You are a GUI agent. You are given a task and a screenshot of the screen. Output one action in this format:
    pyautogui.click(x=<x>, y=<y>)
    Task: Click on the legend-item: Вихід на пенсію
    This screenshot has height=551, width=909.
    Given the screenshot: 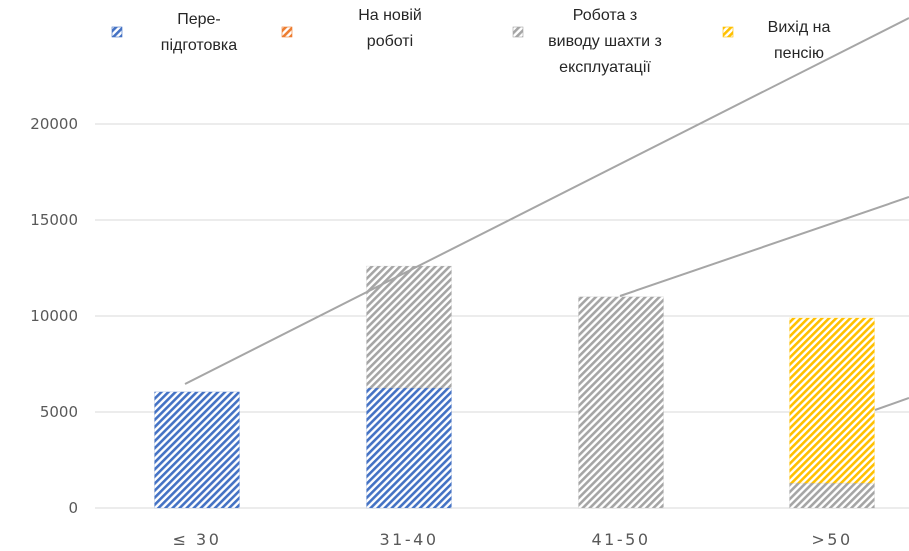 What is the action you would take?
    pyautogui.click(x=776, y=40)
    